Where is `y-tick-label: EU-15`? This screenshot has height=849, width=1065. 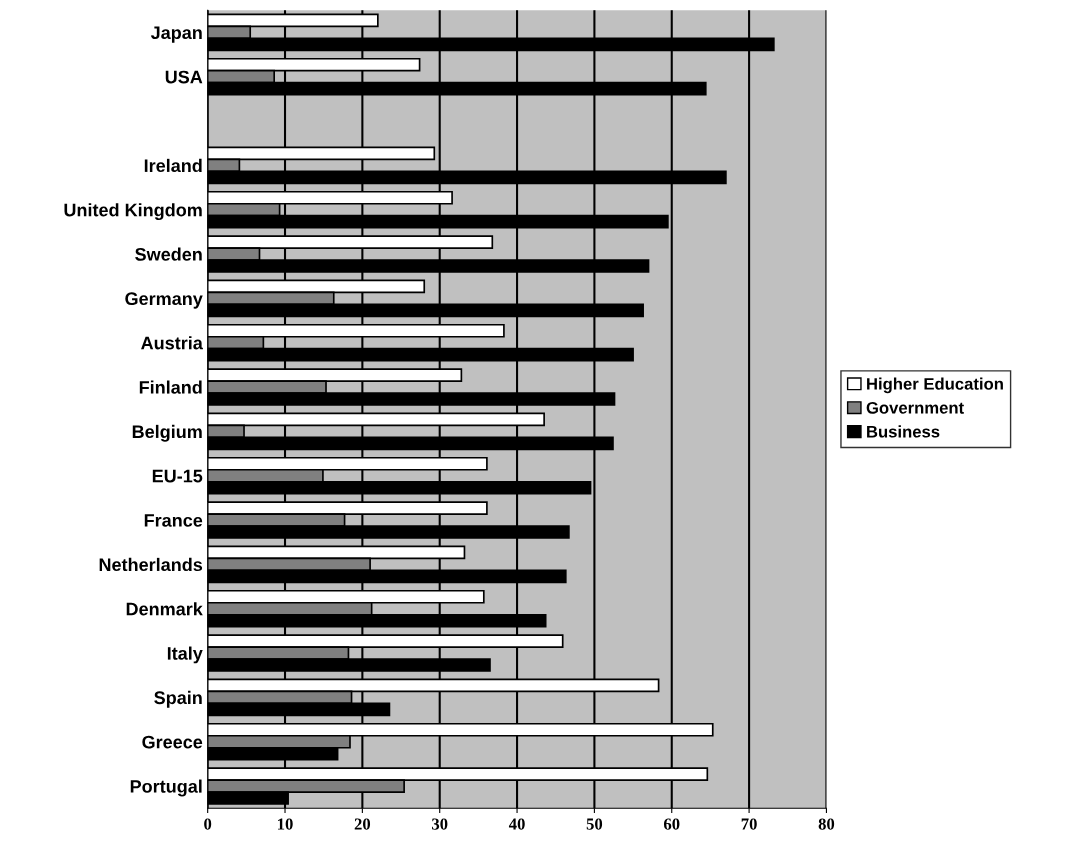 y-tick-label: EU-15 is located at coordinates (177, 476).